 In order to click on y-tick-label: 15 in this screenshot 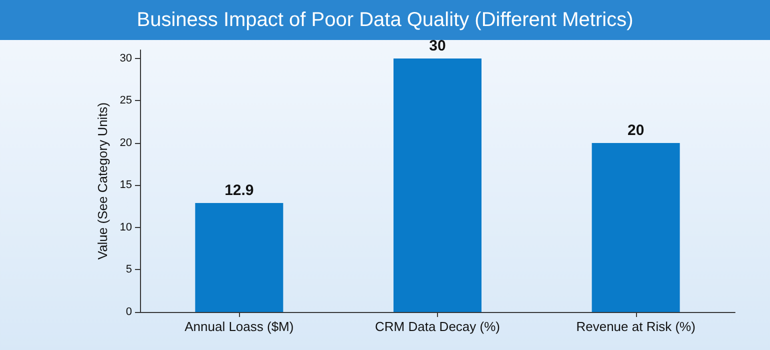, I will do `click(126, 185)`.